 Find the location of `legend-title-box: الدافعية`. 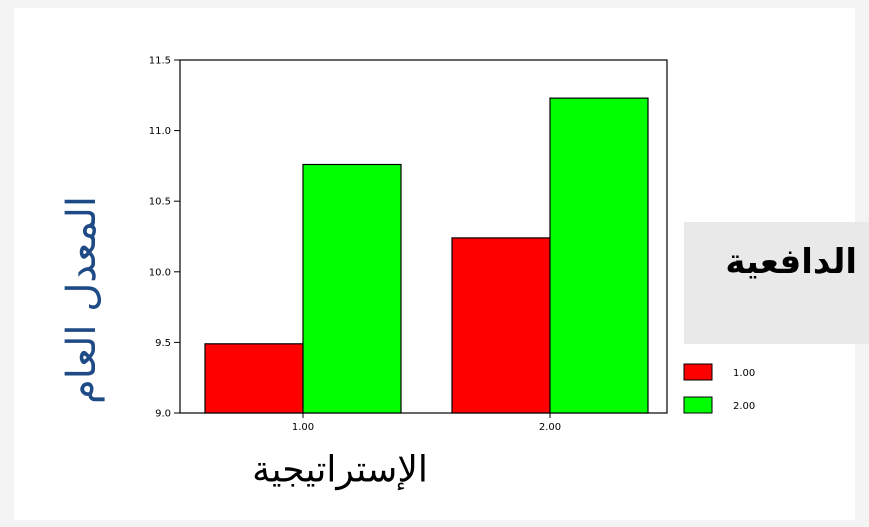

legend-title-box: الدافعية is located at coordinates (776, 283).